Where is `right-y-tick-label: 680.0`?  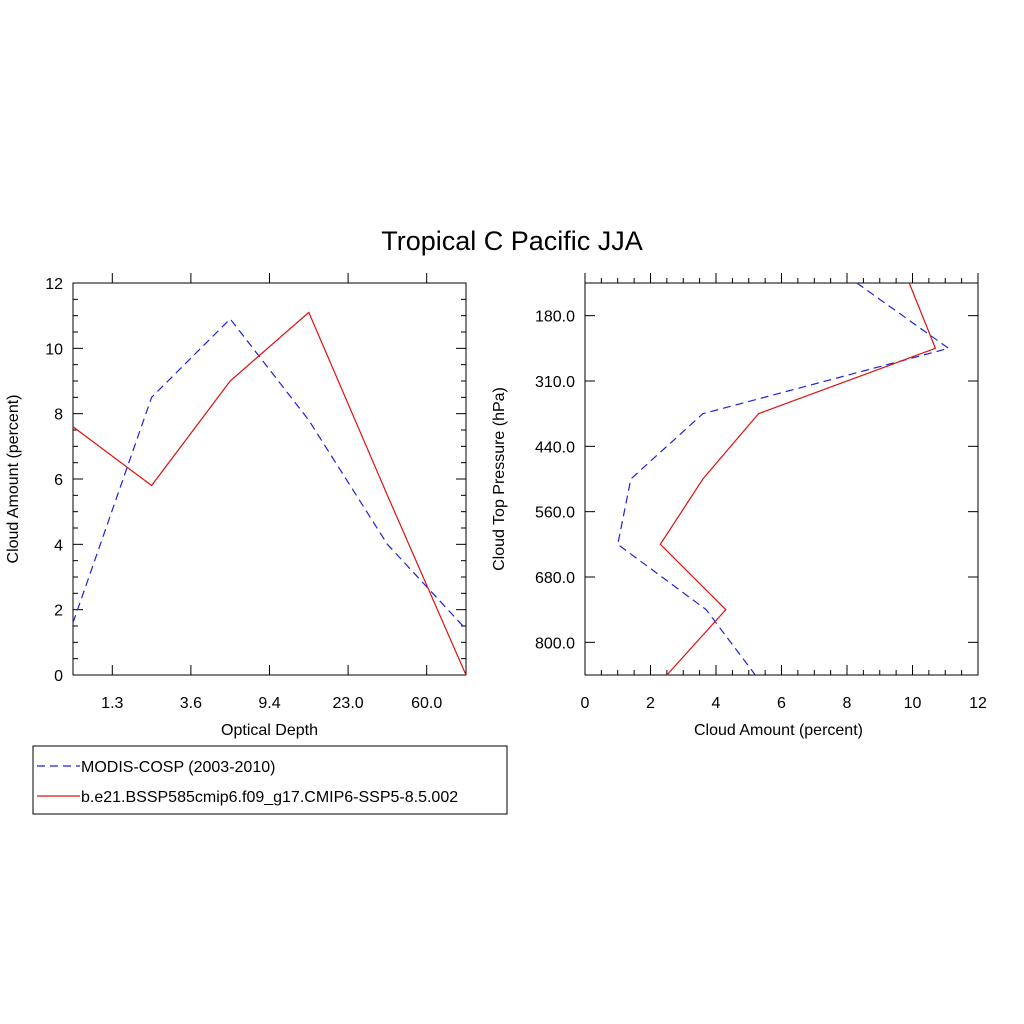
right-y-tick-label: 680.0 is located at coordinates (555, 578).